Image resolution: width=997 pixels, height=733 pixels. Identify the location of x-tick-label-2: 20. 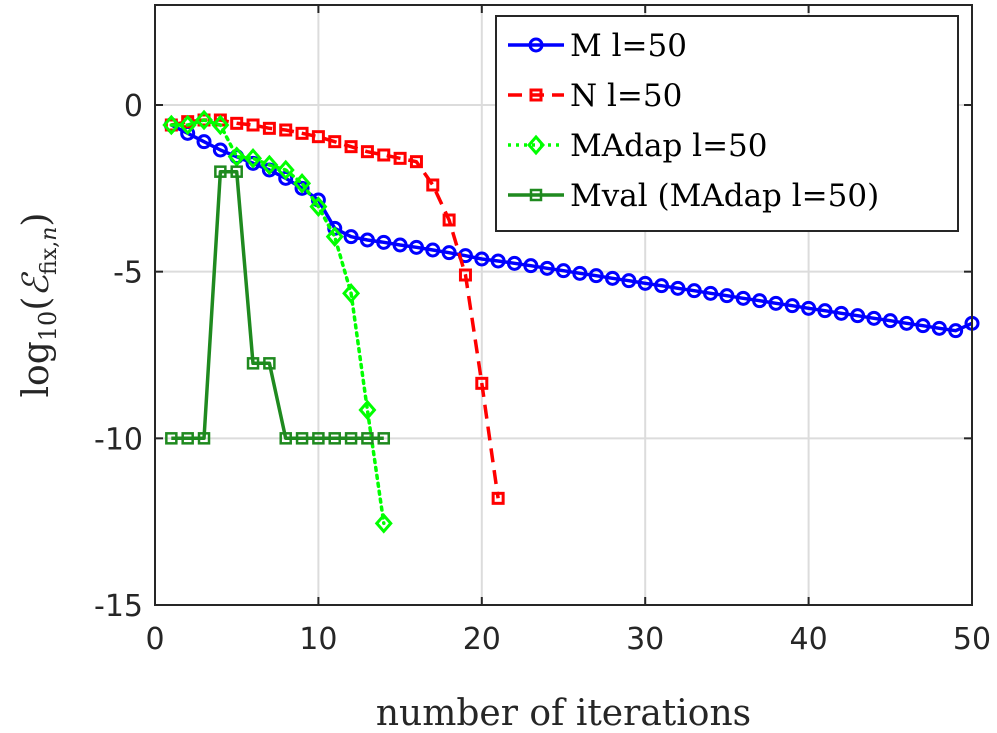
(482, 639).